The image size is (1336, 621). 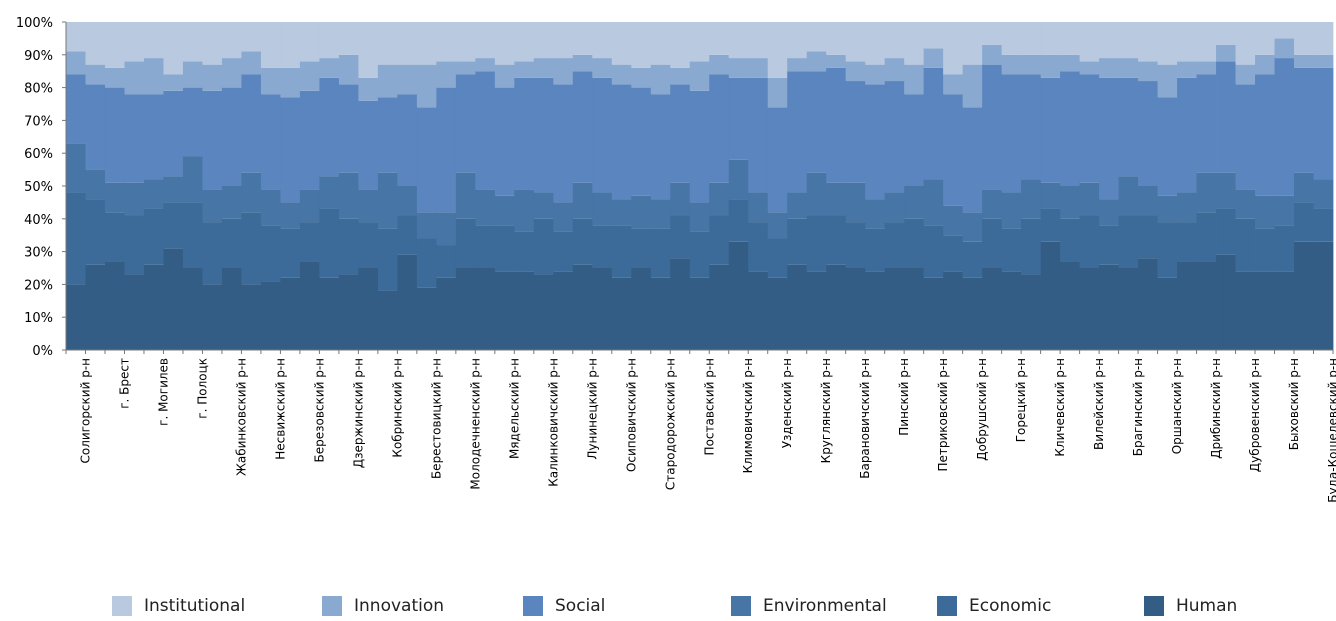 I want to click on y-tick-label: 0%, so click(x=42, y=351).